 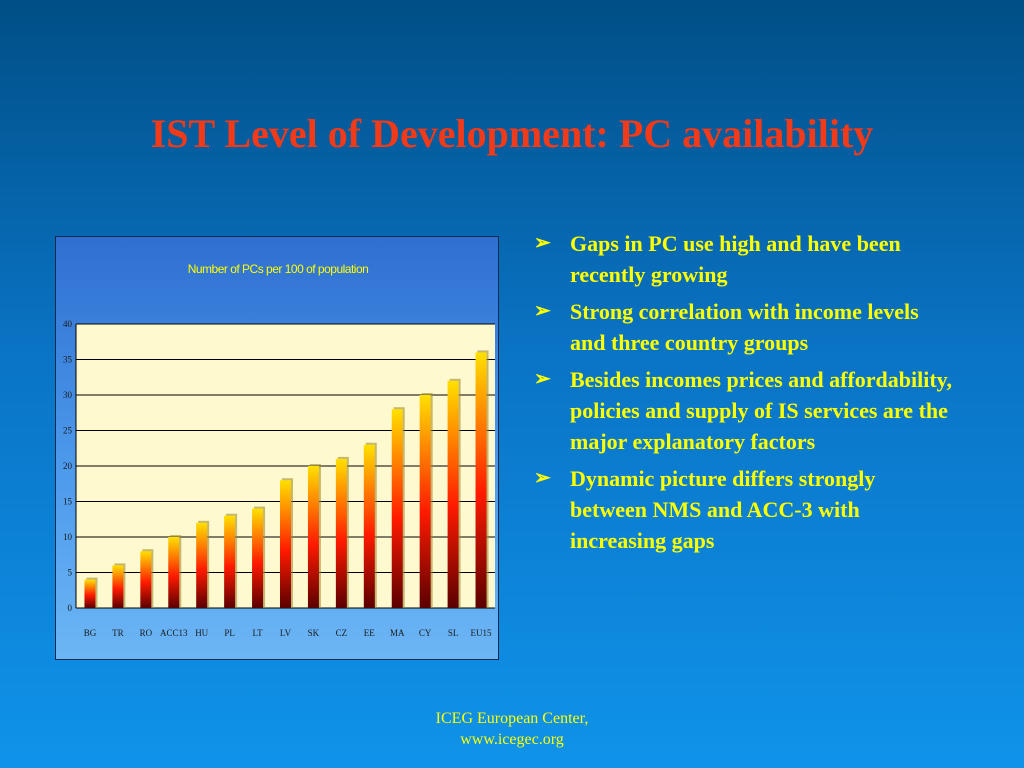 I want to click on x-tick-label: LV, so click(x=286, y=633).